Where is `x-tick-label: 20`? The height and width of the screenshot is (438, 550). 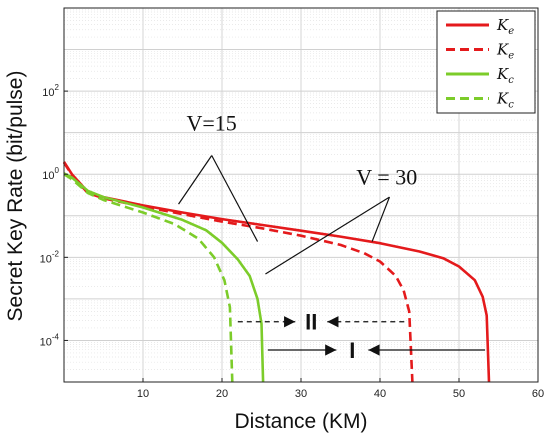 x-tick-label: 20 is located at coordinates (222, 394).